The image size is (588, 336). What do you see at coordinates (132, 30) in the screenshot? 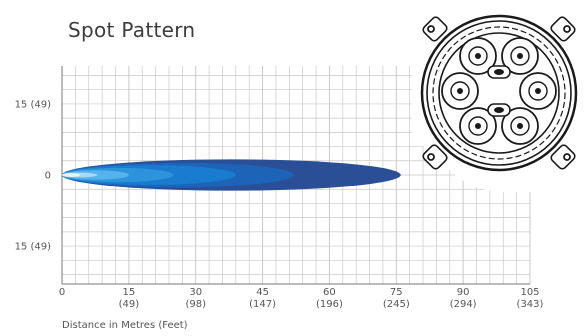
I see `chart-title: Spot Pattern` at bounding box center [132, 30].